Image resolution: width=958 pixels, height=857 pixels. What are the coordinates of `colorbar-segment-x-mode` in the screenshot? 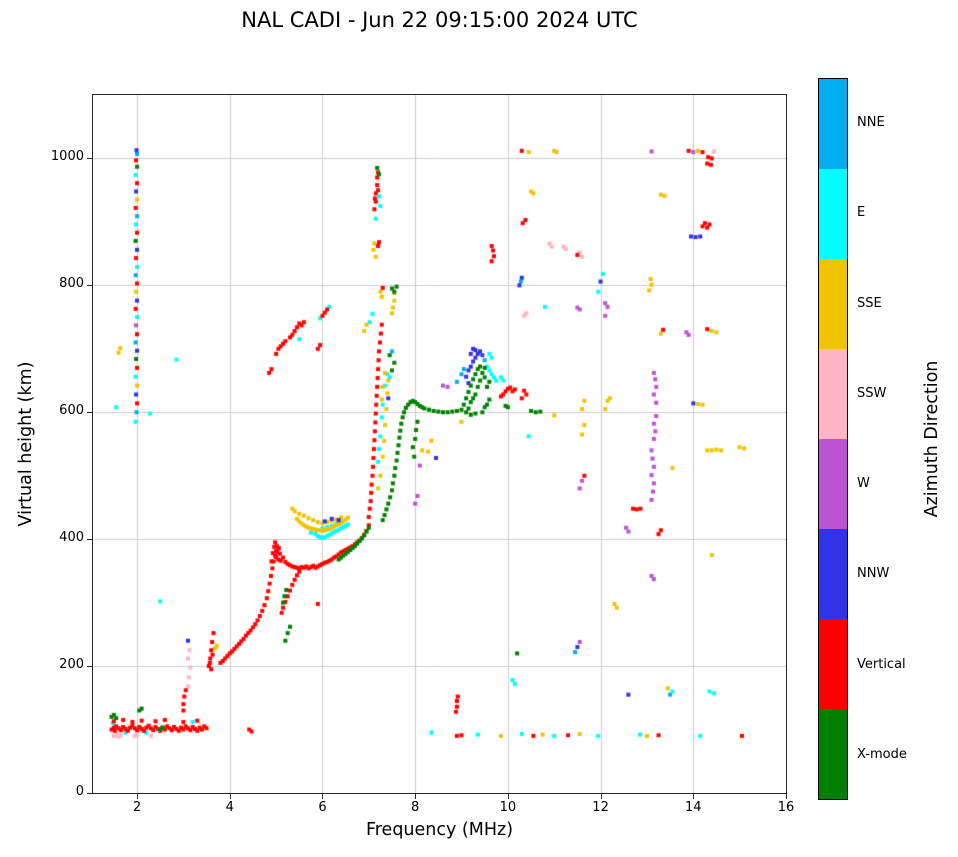 It's located at (833, 754).